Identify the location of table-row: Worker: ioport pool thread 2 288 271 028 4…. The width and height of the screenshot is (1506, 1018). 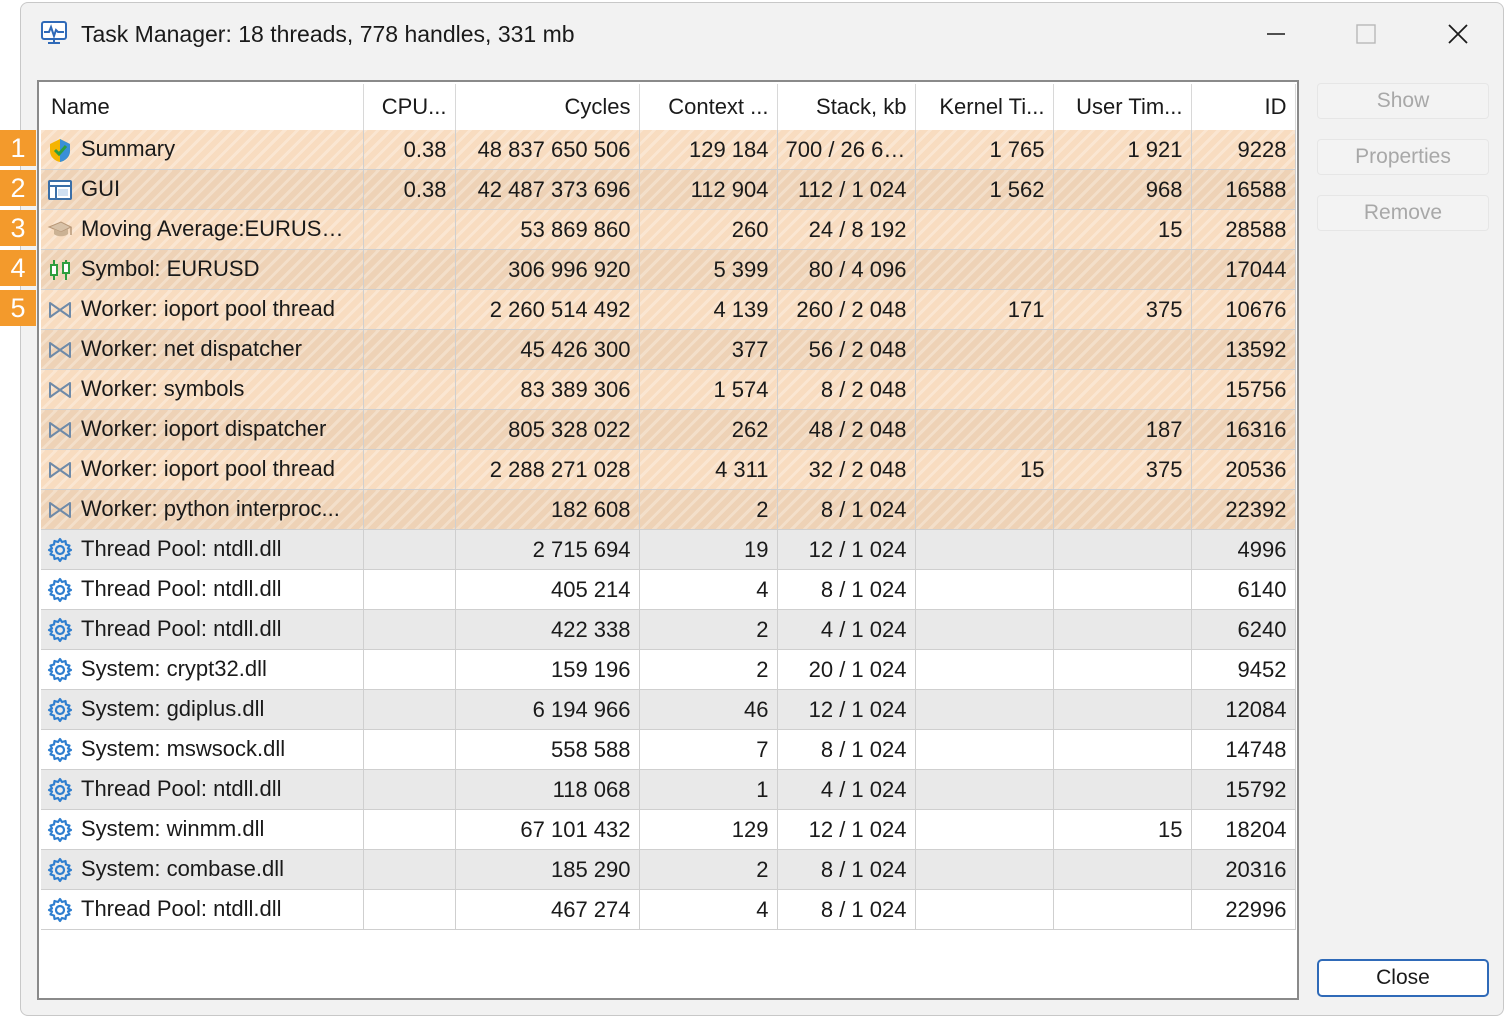
(668, 469).